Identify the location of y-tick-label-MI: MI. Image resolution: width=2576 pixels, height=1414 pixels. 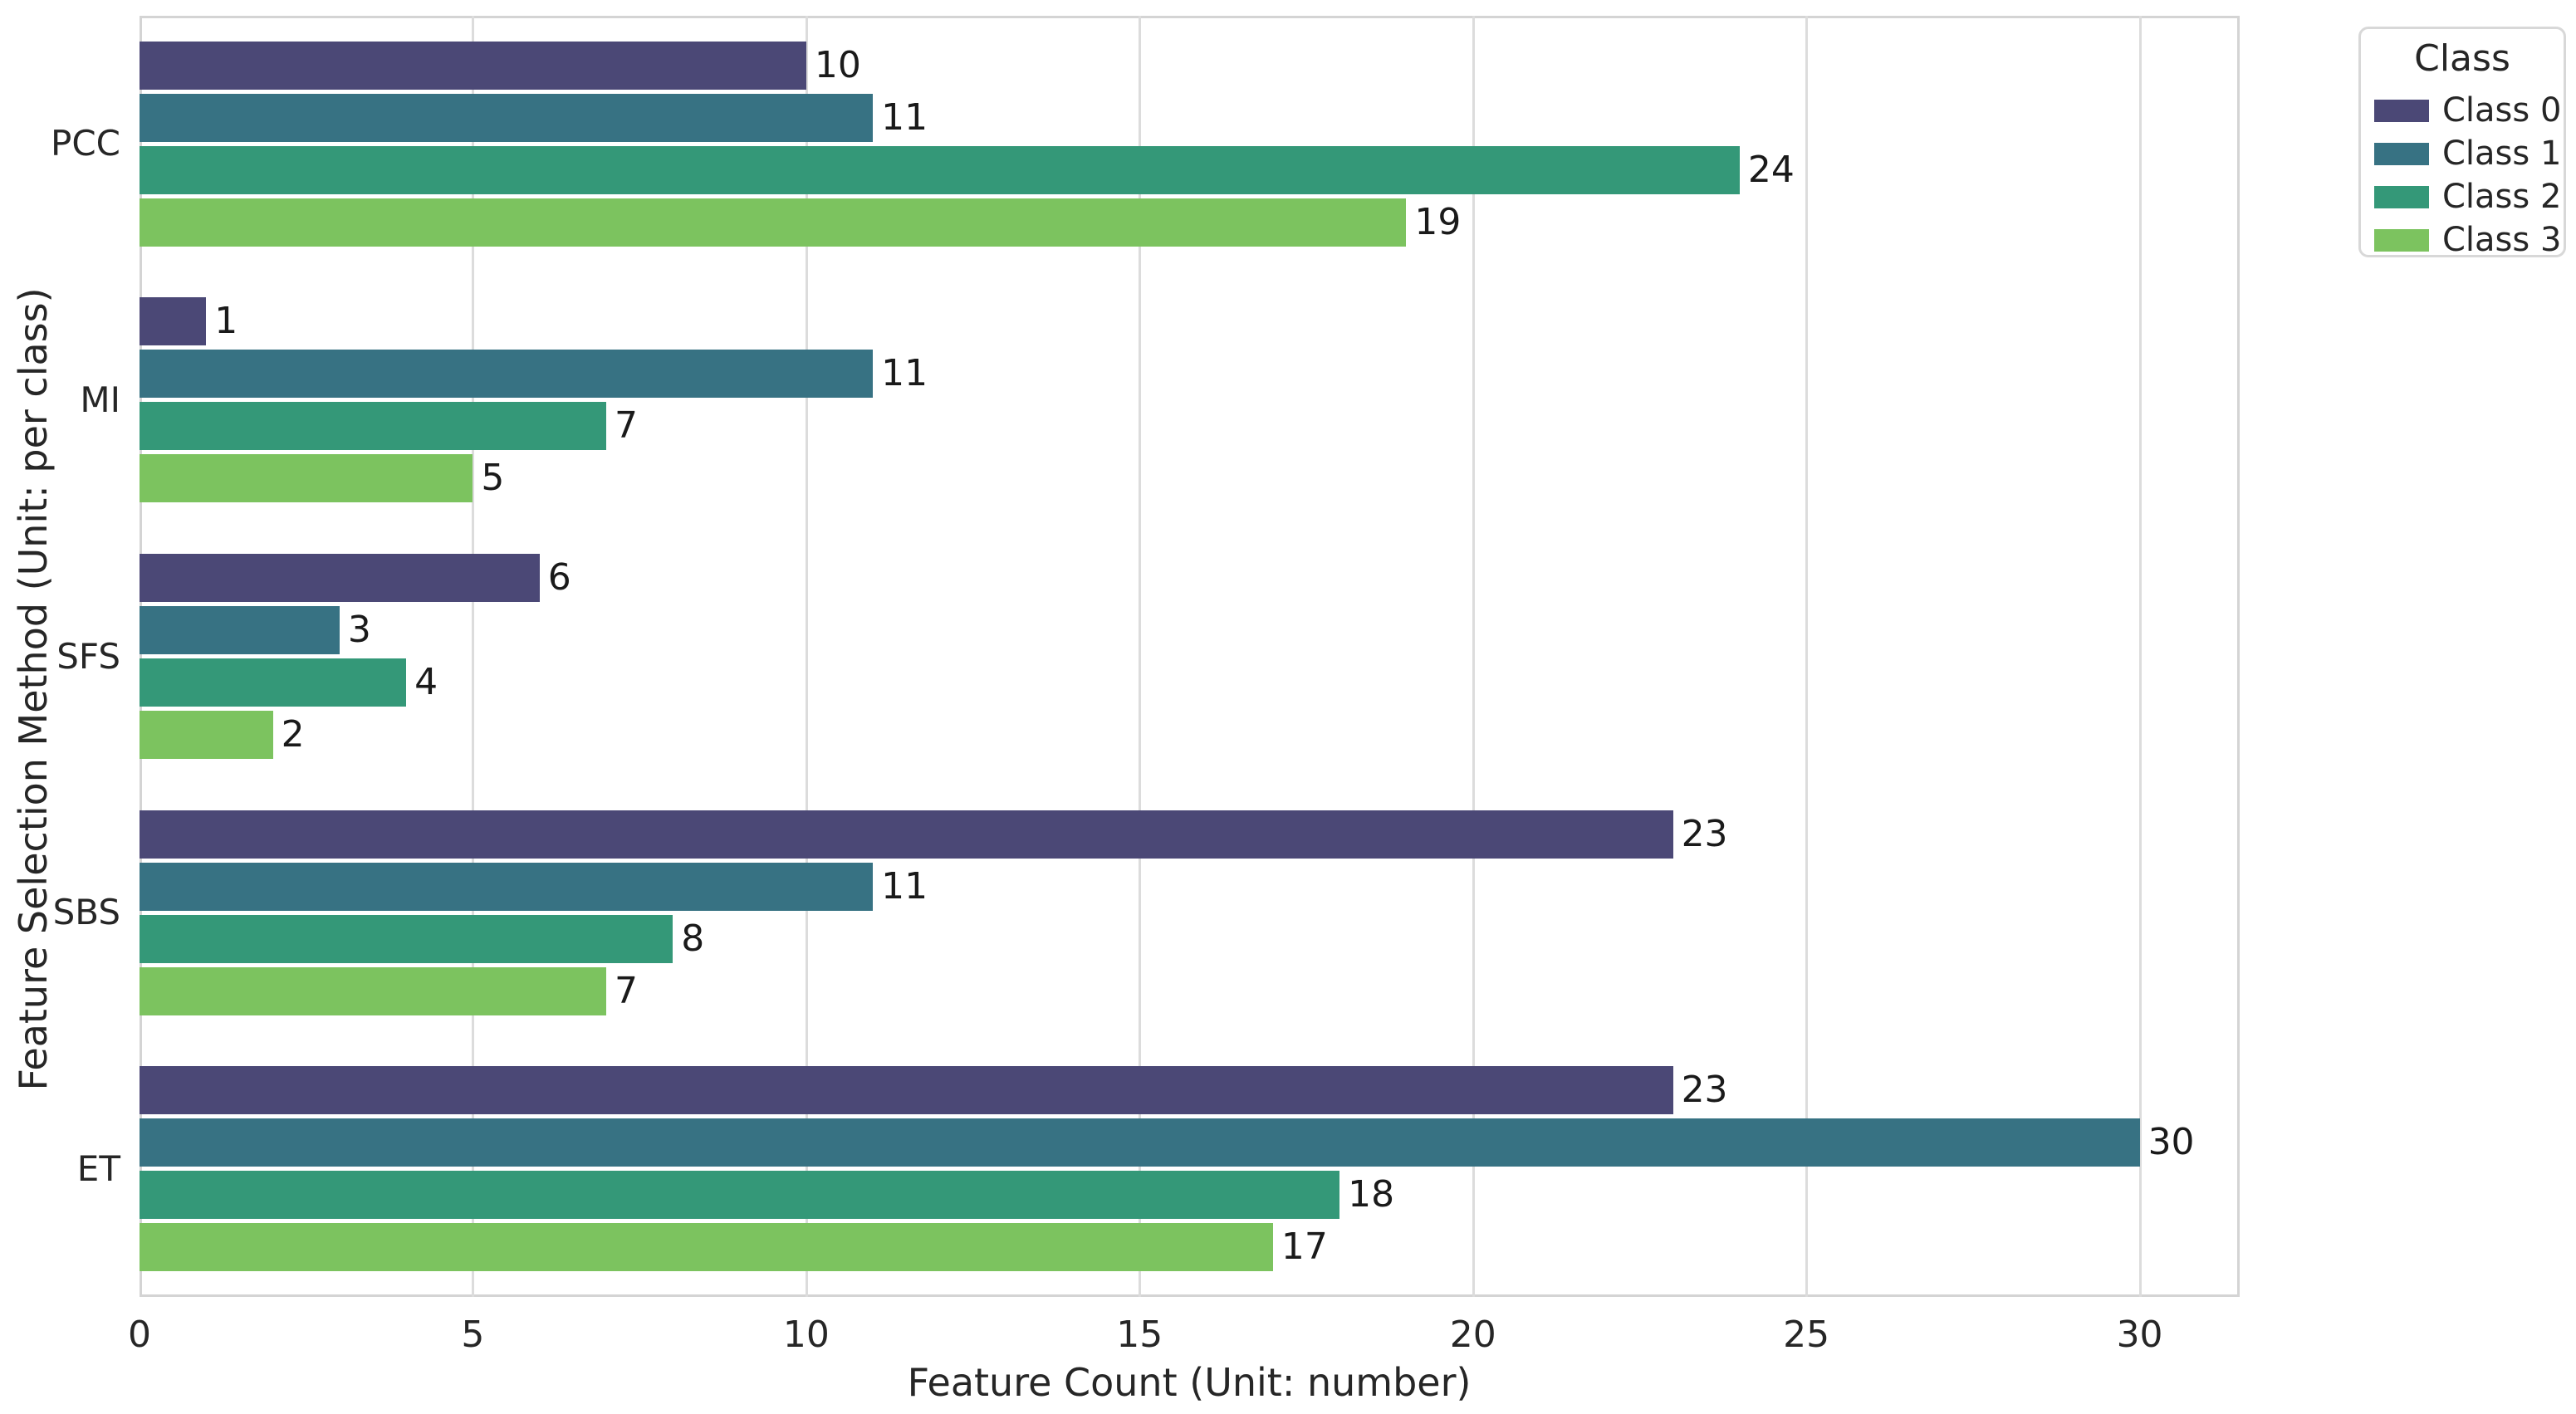
(100, 399).